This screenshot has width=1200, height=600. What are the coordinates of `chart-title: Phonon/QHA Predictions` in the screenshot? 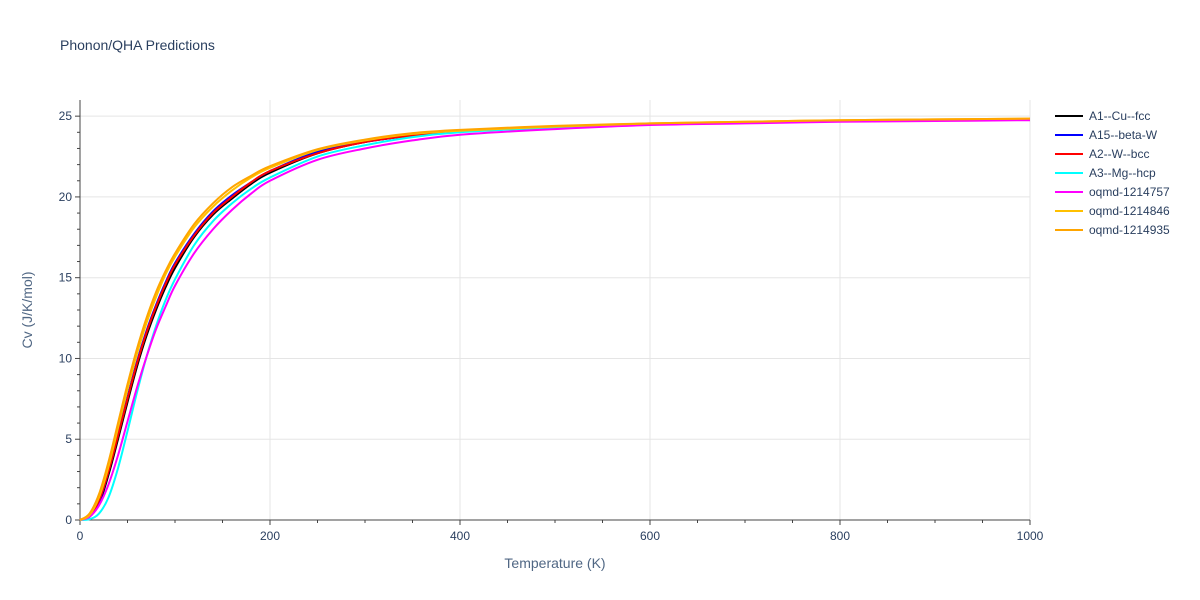 It's located at (137, 45).